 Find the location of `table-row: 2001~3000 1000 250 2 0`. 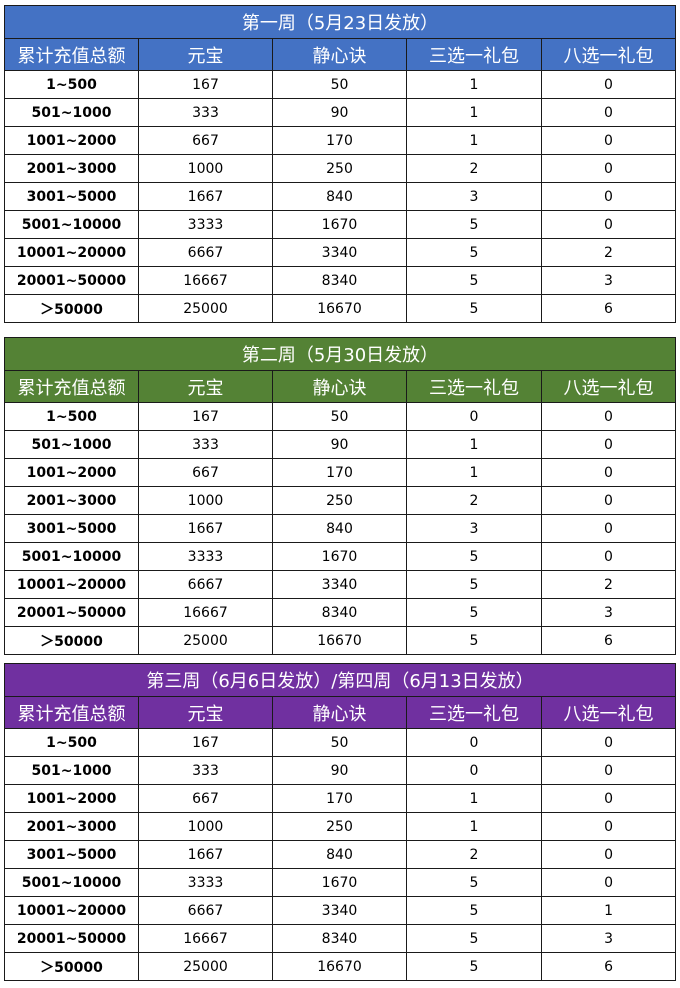

table-row: 2001~3000 1000 250 2 0 is located at coordinates (340, 500).